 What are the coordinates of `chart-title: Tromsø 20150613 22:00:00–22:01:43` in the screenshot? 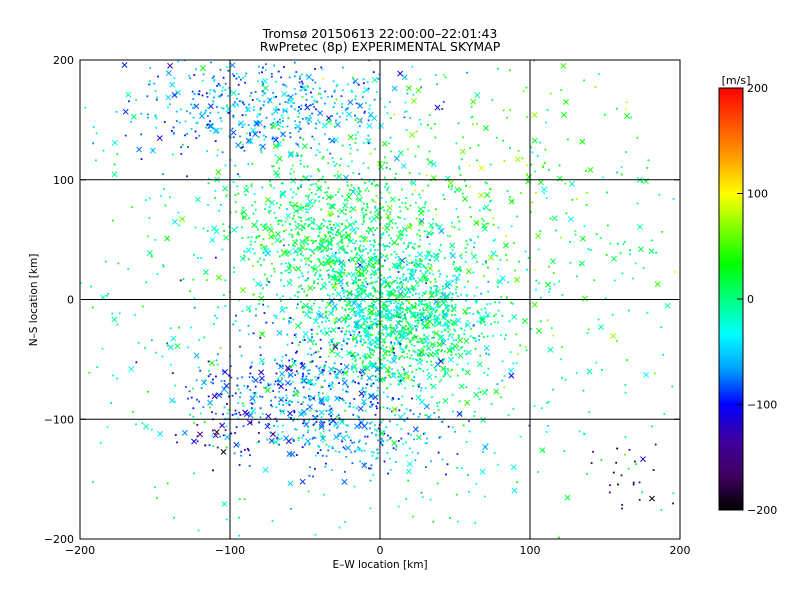 It's located at (380, 33).